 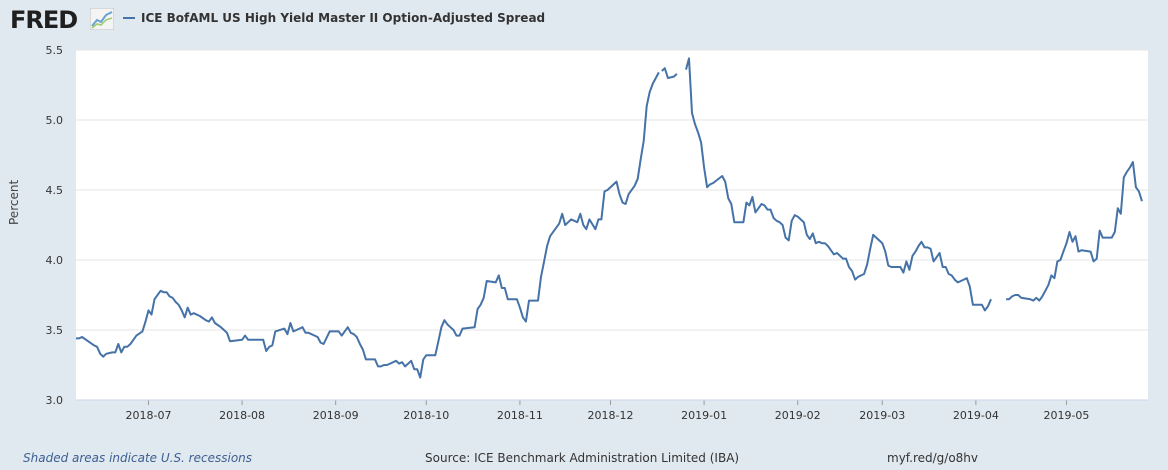 I want to click on x-tick-label: 2018-11, so click(x=520, y=415).